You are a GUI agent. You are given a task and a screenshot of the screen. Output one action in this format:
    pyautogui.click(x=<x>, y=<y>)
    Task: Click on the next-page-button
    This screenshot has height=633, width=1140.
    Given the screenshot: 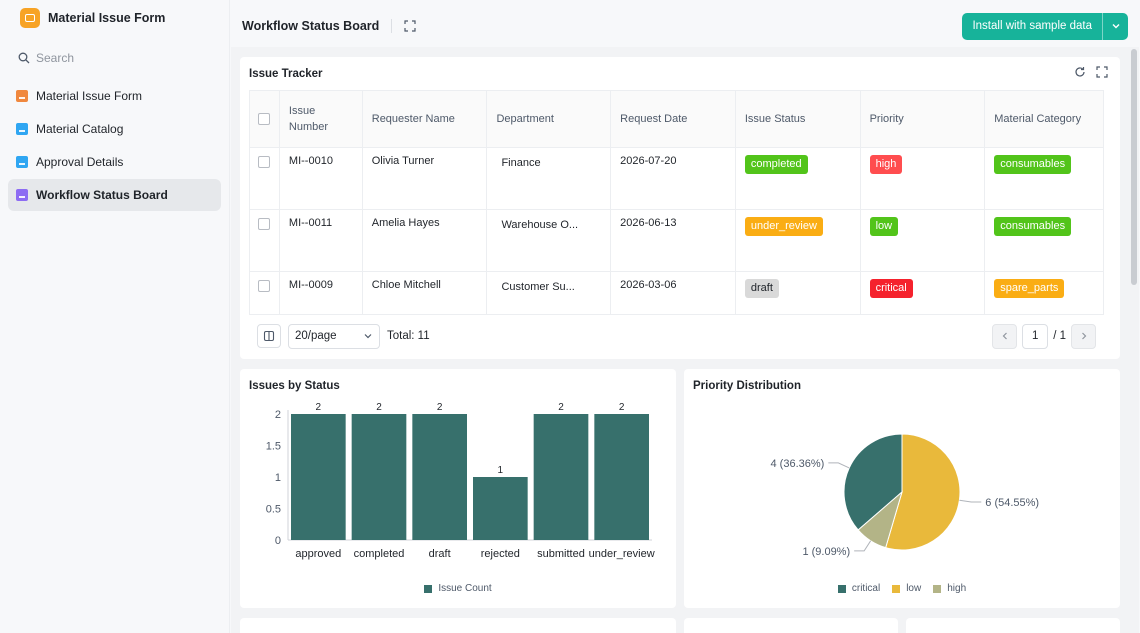 What is the action you would take?
    pyautogui.click(x=1083, y=336)
    